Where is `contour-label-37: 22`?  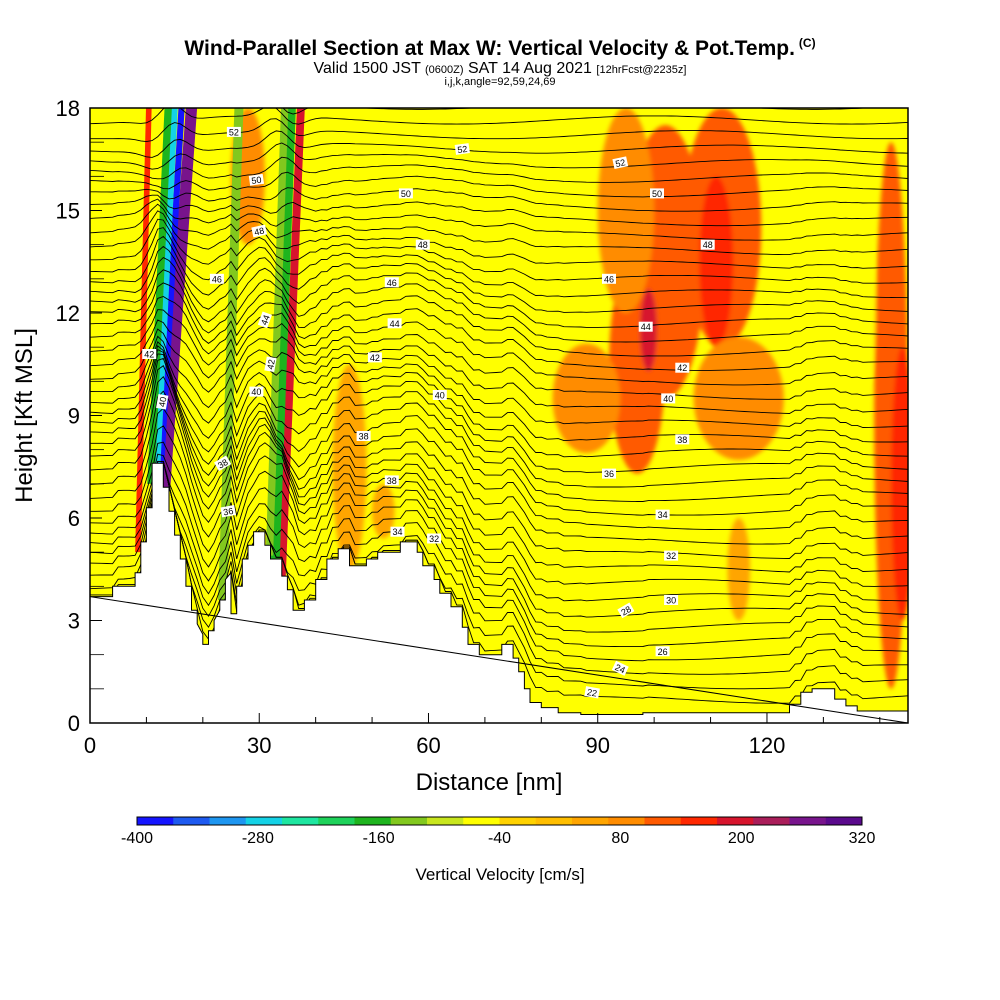
contour-label-37: 22 is located at coordinates (592, 692).